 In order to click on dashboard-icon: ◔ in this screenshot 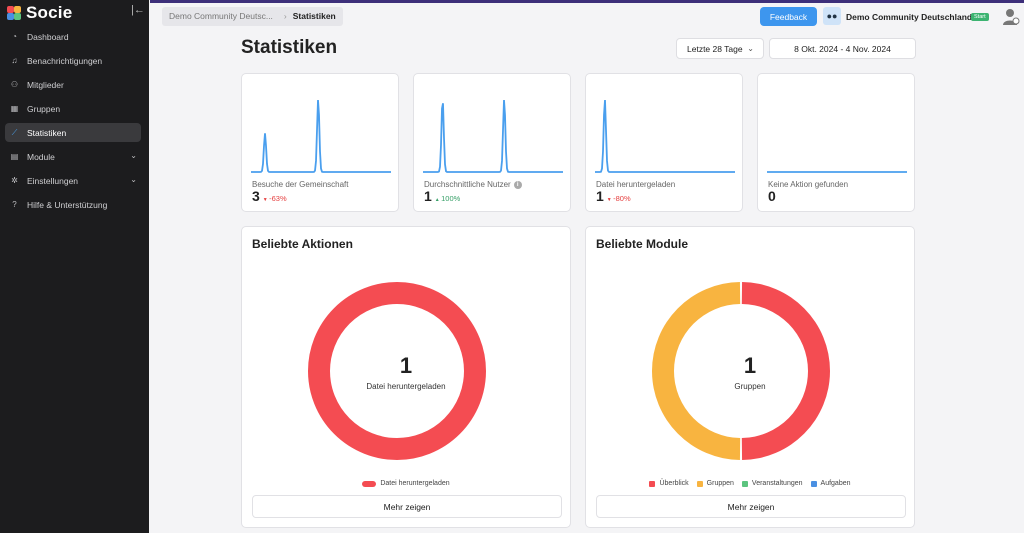, I will do `click(14, 36)`.